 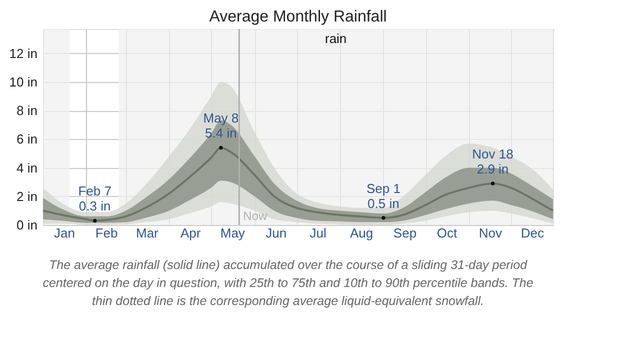 I want to click on x-tick-label: Nov, so click(x=490, y=233).